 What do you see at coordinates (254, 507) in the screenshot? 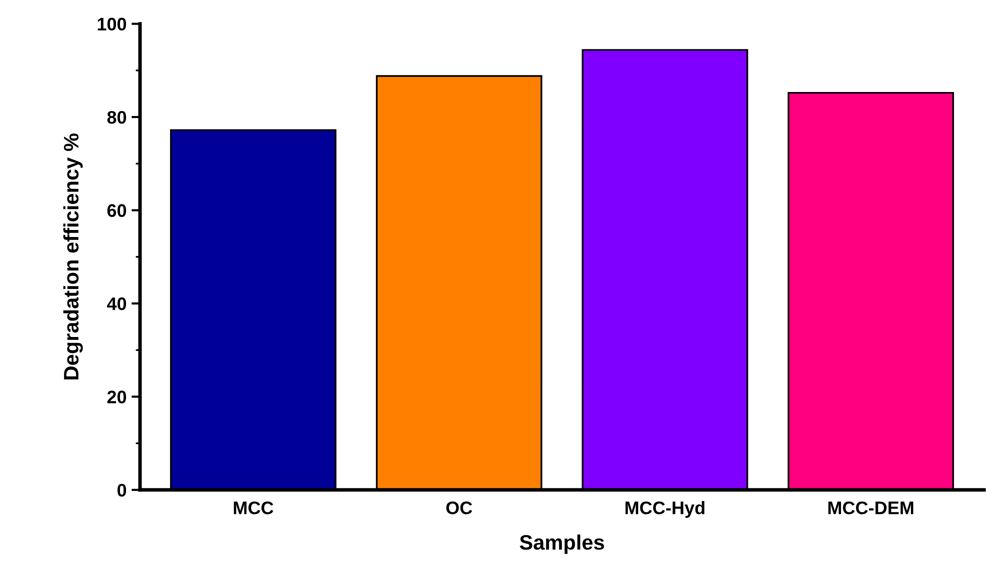
I see `x-tick-label: MCC` at bounding box center [254, 507].